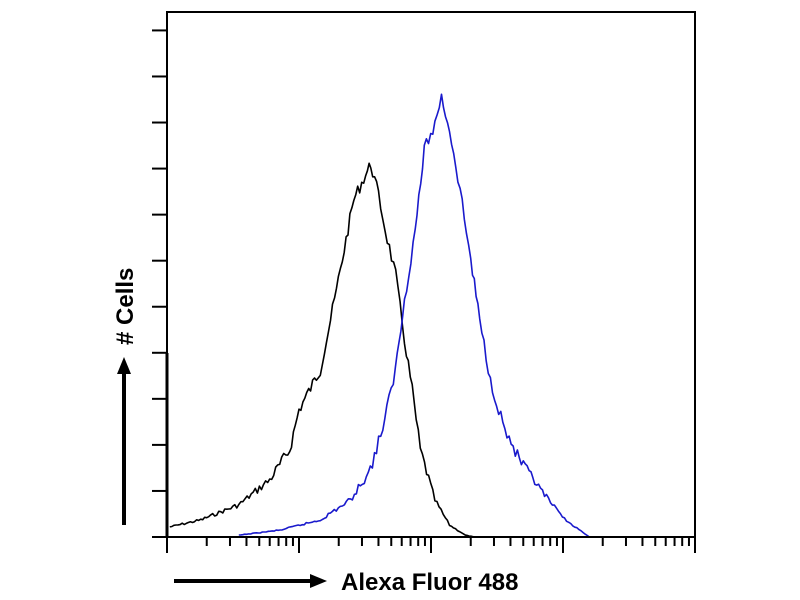 The width and height of the screenshot is (800, 600). I want to click on y-ticks, so click(159, 283).